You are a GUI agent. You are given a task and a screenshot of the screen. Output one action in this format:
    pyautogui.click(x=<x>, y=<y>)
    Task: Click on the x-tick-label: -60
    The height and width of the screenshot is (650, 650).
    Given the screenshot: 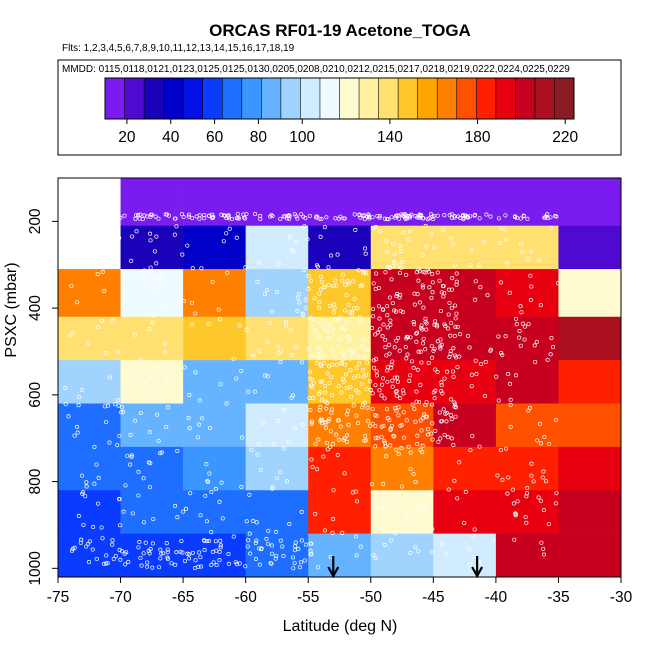 What is the action you would take?
    pyautogui.click(x=245, y=597)
    